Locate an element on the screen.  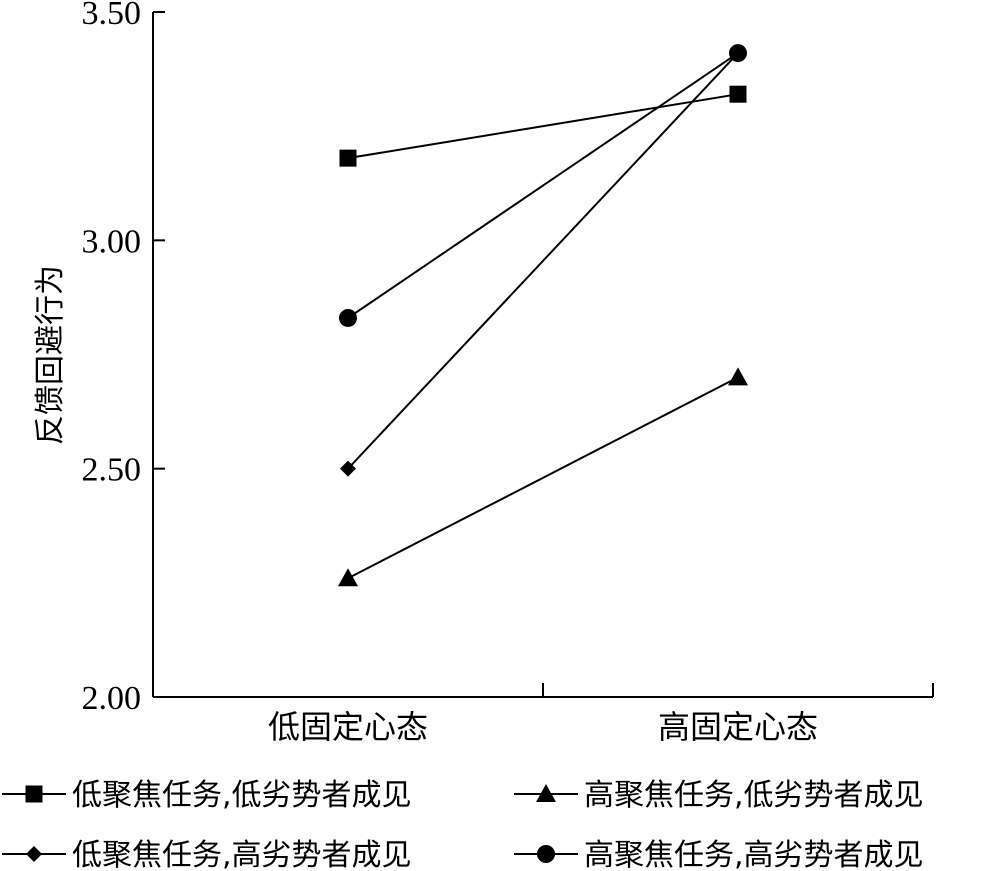
y-tick-label: 2.00 is located at coordinates (112, 698).